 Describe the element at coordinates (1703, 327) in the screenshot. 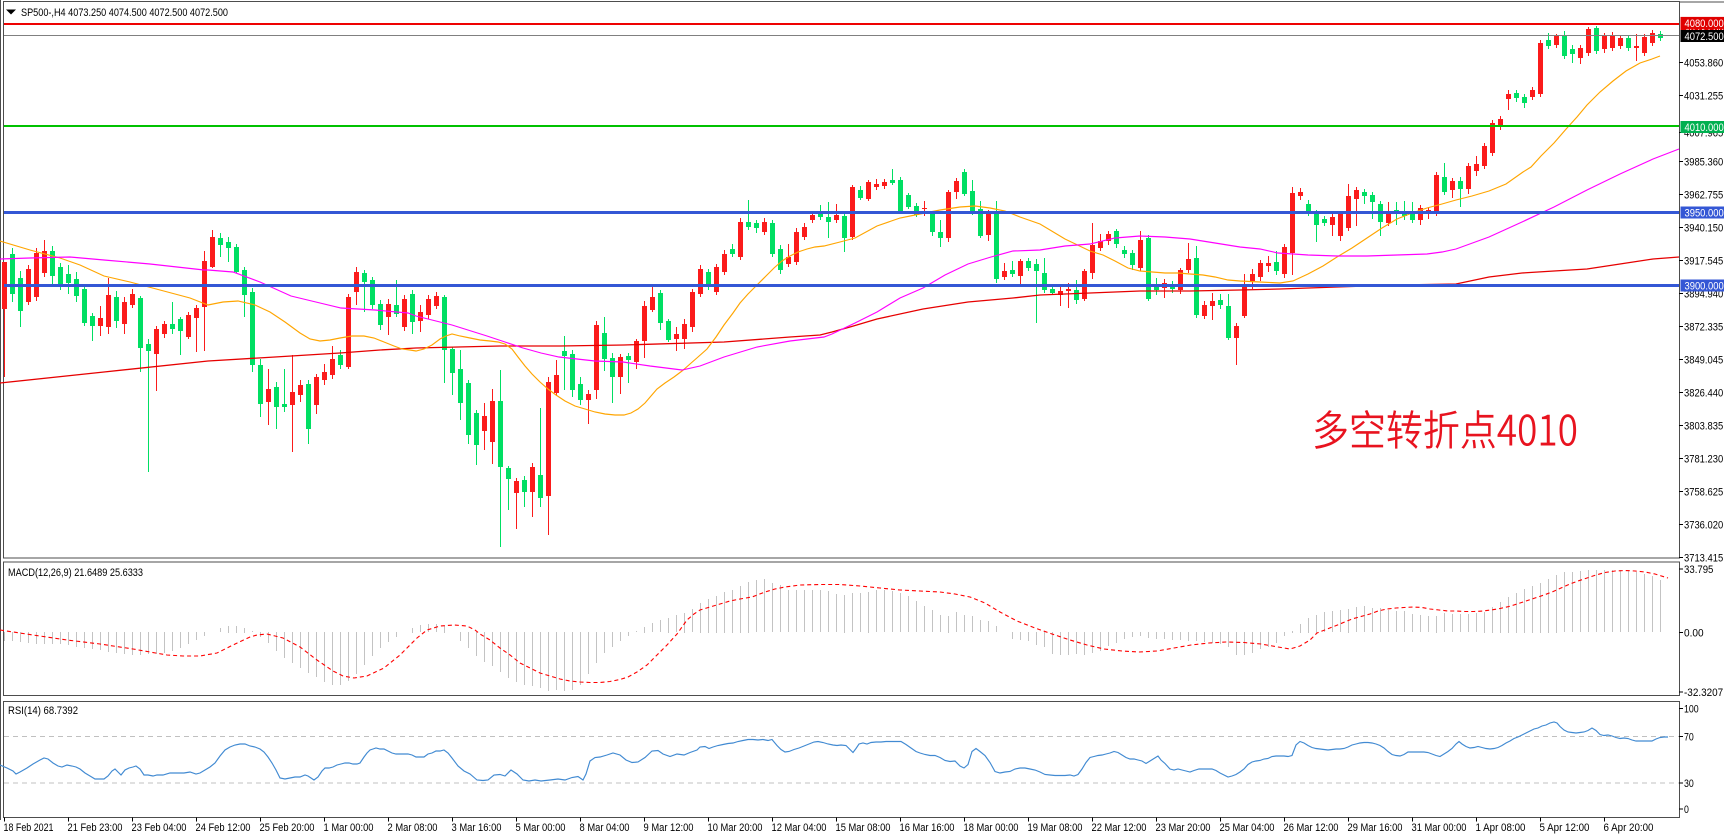

I see `svg-text: 3872.335` at that location.